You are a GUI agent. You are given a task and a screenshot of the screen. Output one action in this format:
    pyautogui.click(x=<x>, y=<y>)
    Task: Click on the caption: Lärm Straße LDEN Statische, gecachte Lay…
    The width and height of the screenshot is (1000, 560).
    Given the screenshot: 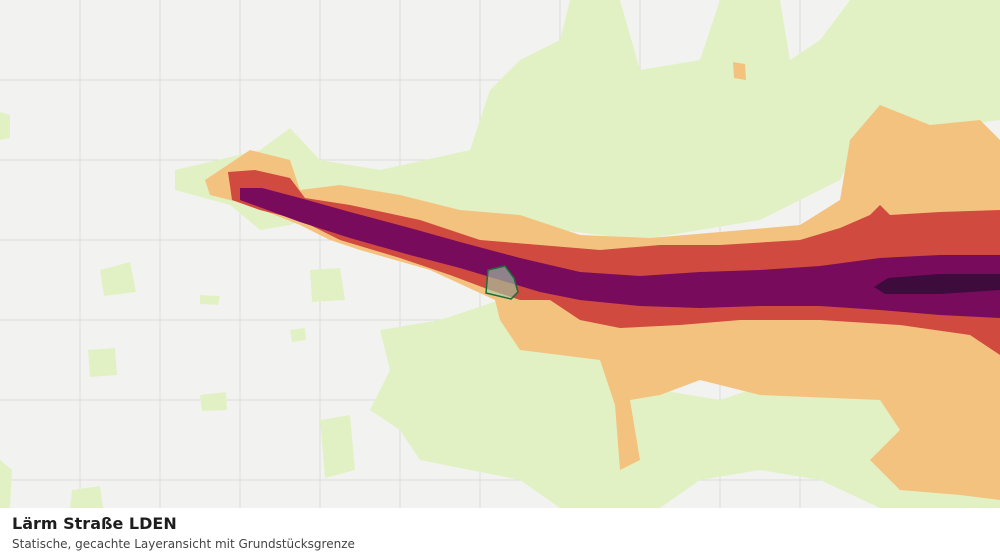 What is the action you would take?
    pyautogui.click(x=500, y=534)
    